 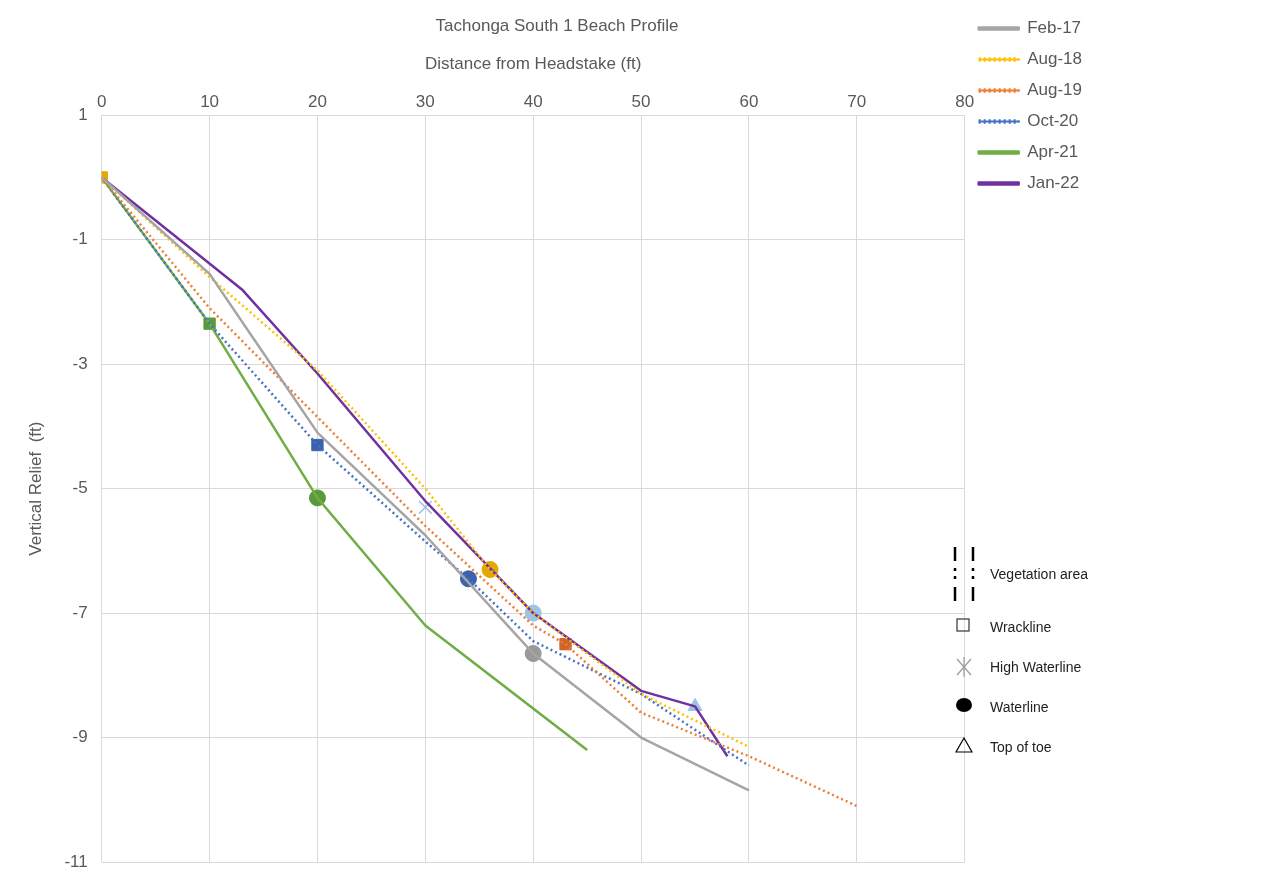 What do you see at coordinates (317, 101) in the screenshot?
I see `x-tick-label: 20` at bounding box center [317, 101].